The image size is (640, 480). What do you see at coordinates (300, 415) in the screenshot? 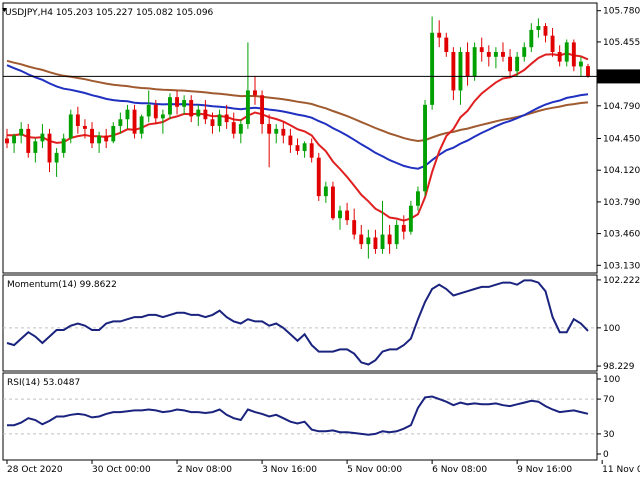
I see `rsi-panel` at bounding box center [300, 415].